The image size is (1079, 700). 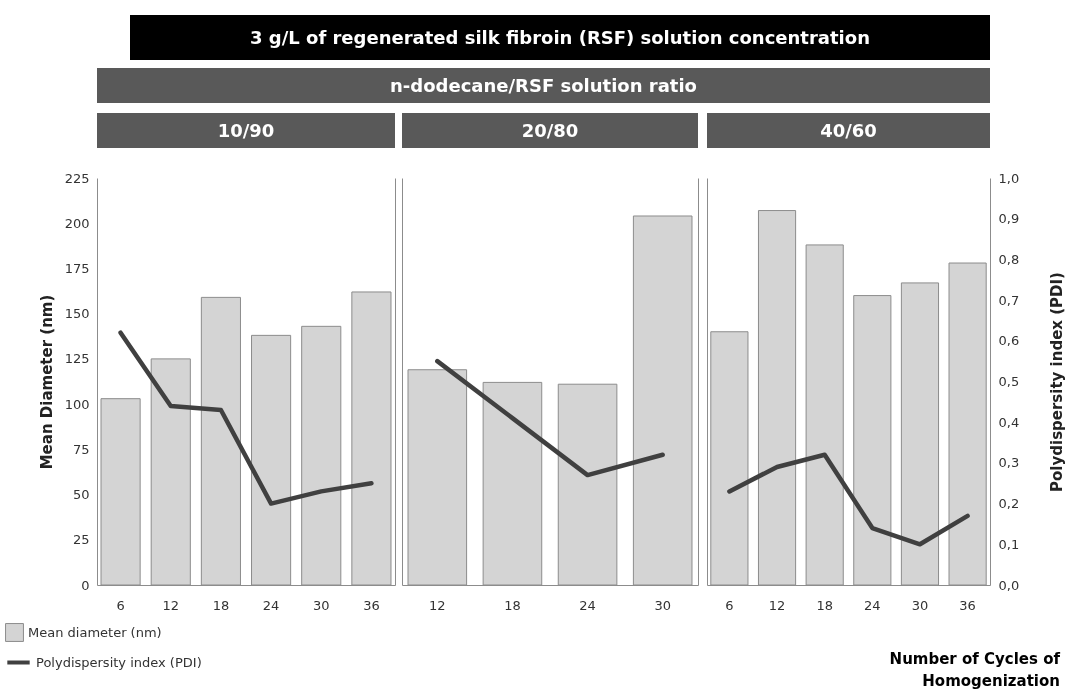 What do you see at coordinates (77, 178) in the screenshot?
I see `y-tick-label: 225` at bounding box center [77, 178].